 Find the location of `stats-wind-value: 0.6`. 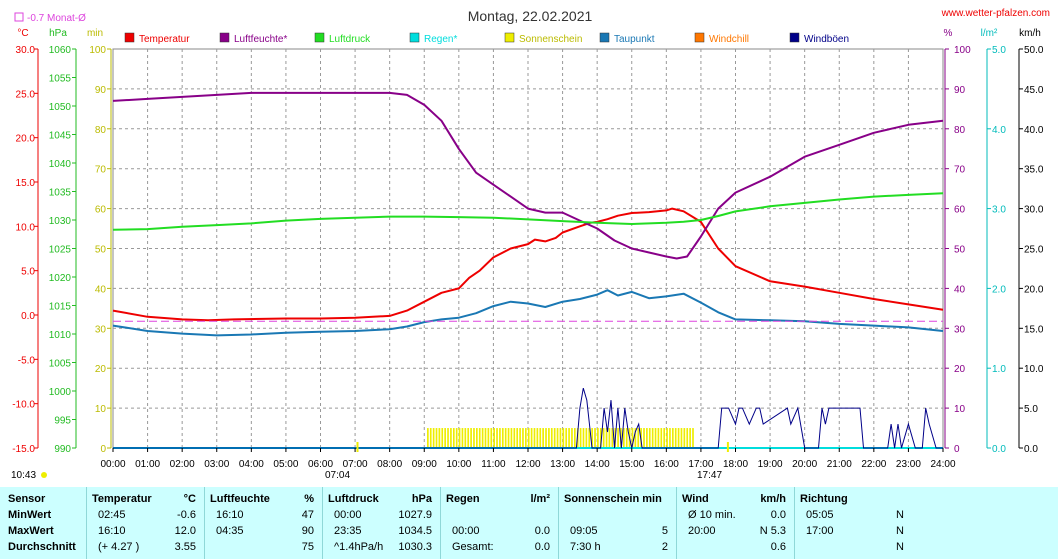

stats-wind-value: 0.6 is located at coordinates (778, 547).